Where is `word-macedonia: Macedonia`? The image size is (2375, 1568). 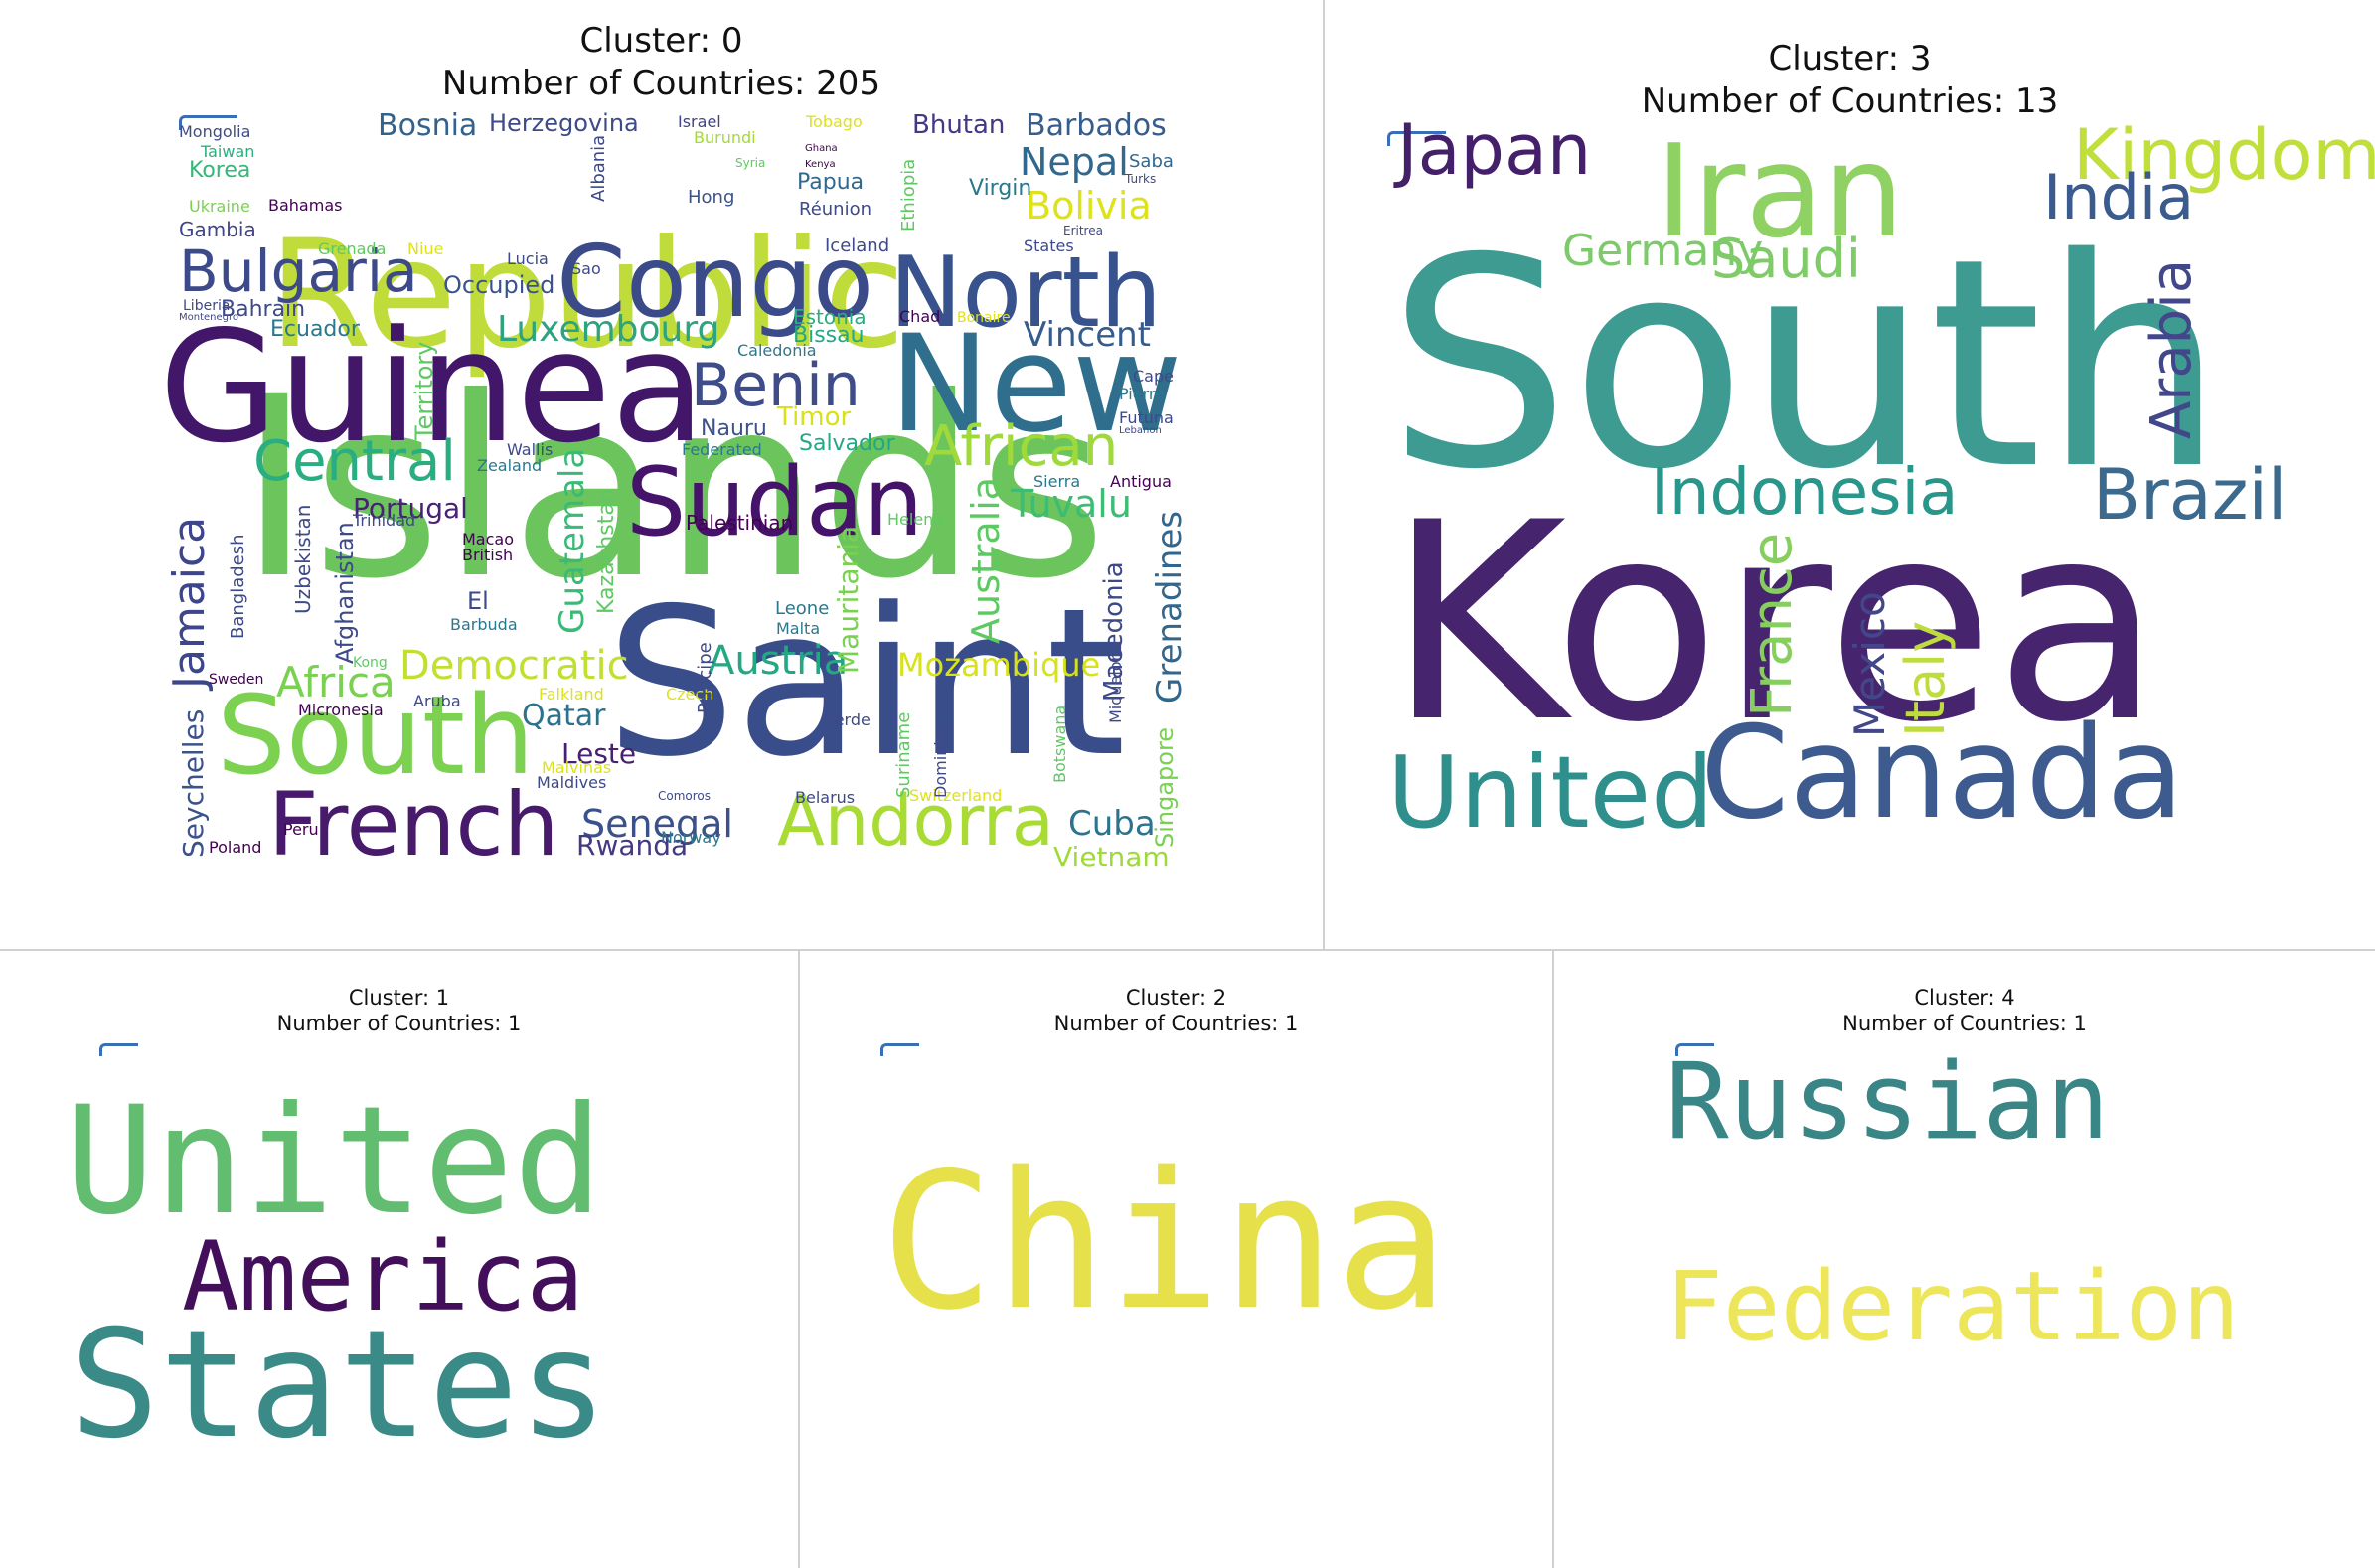
word-macedonia: Macedonia is located at coordinates (1114, 632).